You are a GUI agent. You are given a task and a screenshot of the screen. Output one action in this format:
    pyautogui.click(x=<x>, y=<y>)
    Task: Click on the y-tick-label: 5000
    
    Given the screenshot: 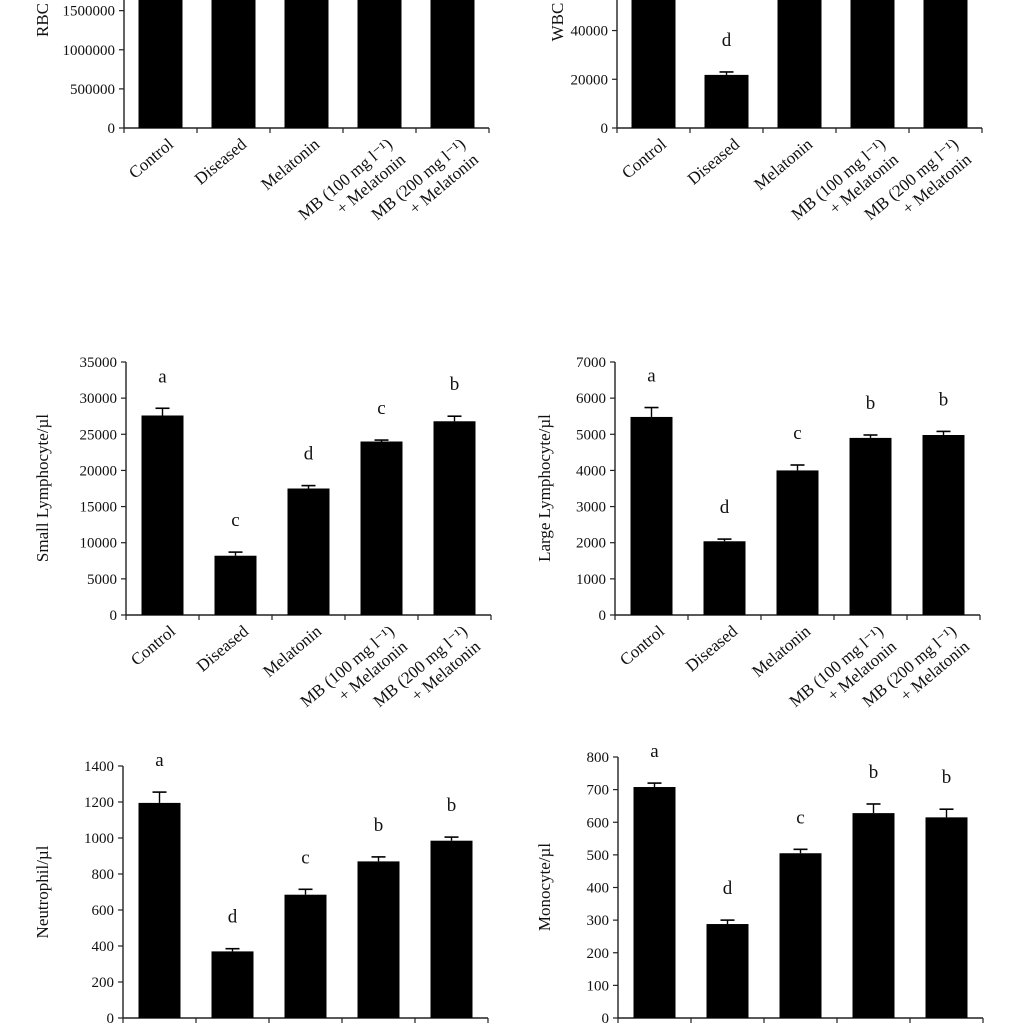 What is the action you would take?
    pyautogui.click(x=591, y=435)
    